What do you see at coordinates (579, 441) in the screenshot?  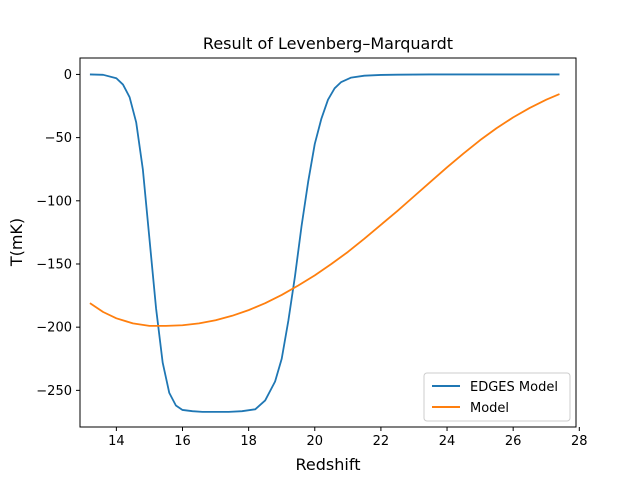 I see `x-tick-label: 28` at bounding box center [579, 441].